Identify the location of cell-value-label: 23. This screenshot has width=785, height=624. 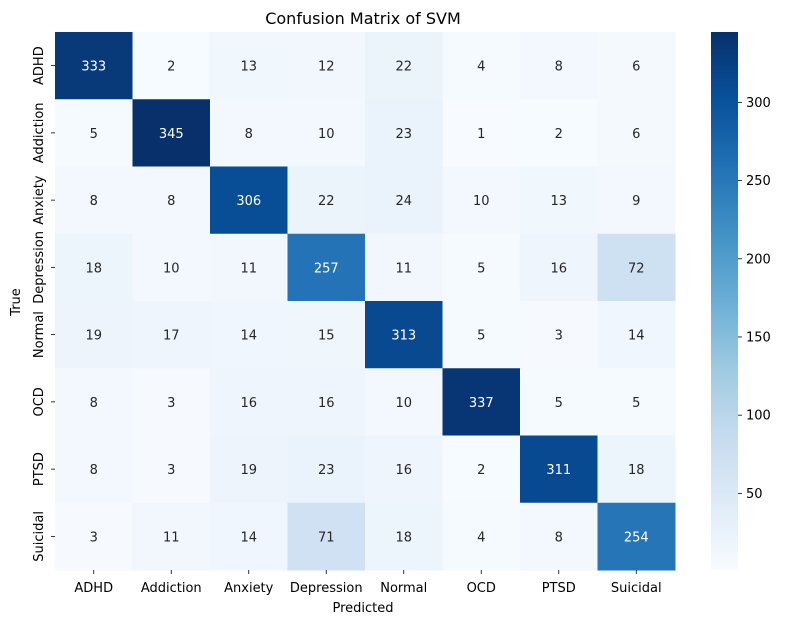
(326, 470).